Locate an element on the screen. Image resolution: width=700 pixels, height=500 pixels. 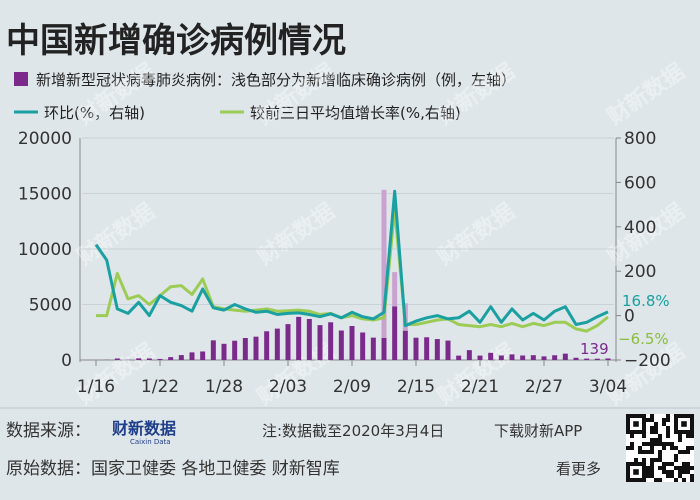
x-tick-group: 1/16 1/22 1/28 2/03 2/09 2/15 2/21 2/27 3/04 is located at coordinates (352, 378).